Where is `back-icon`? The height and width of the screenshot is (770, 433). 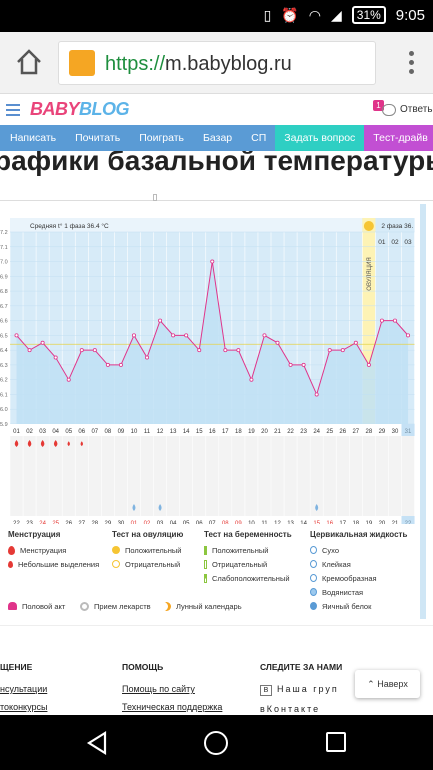
back-icon is located at coordinates (97, 743).